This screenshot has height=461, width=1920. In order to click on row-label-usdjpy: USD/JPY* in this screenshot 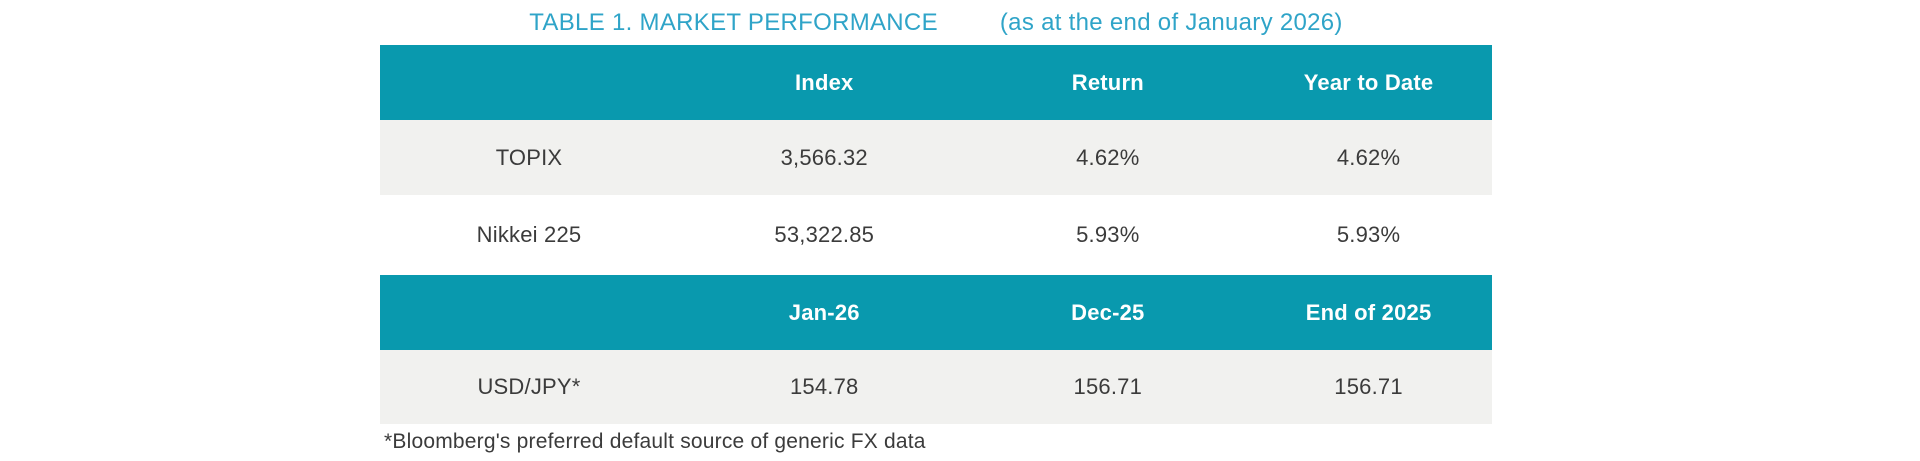, I will do `click(529, 386)`.